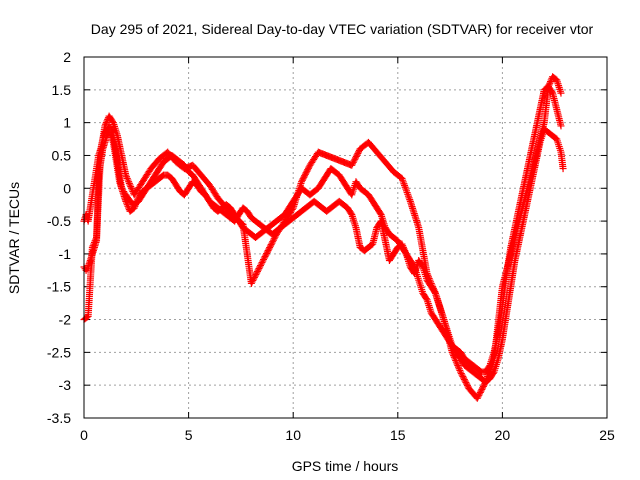  I want to click on y-tick-label: -3.5, so click(59, 418).